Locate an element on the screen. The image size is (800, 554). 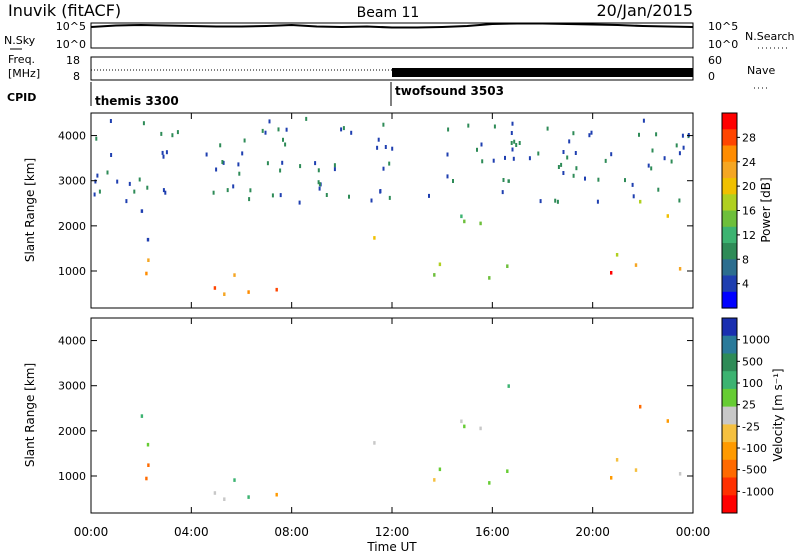
x-axis-label: Time UT is located at coordinates (391, 547).